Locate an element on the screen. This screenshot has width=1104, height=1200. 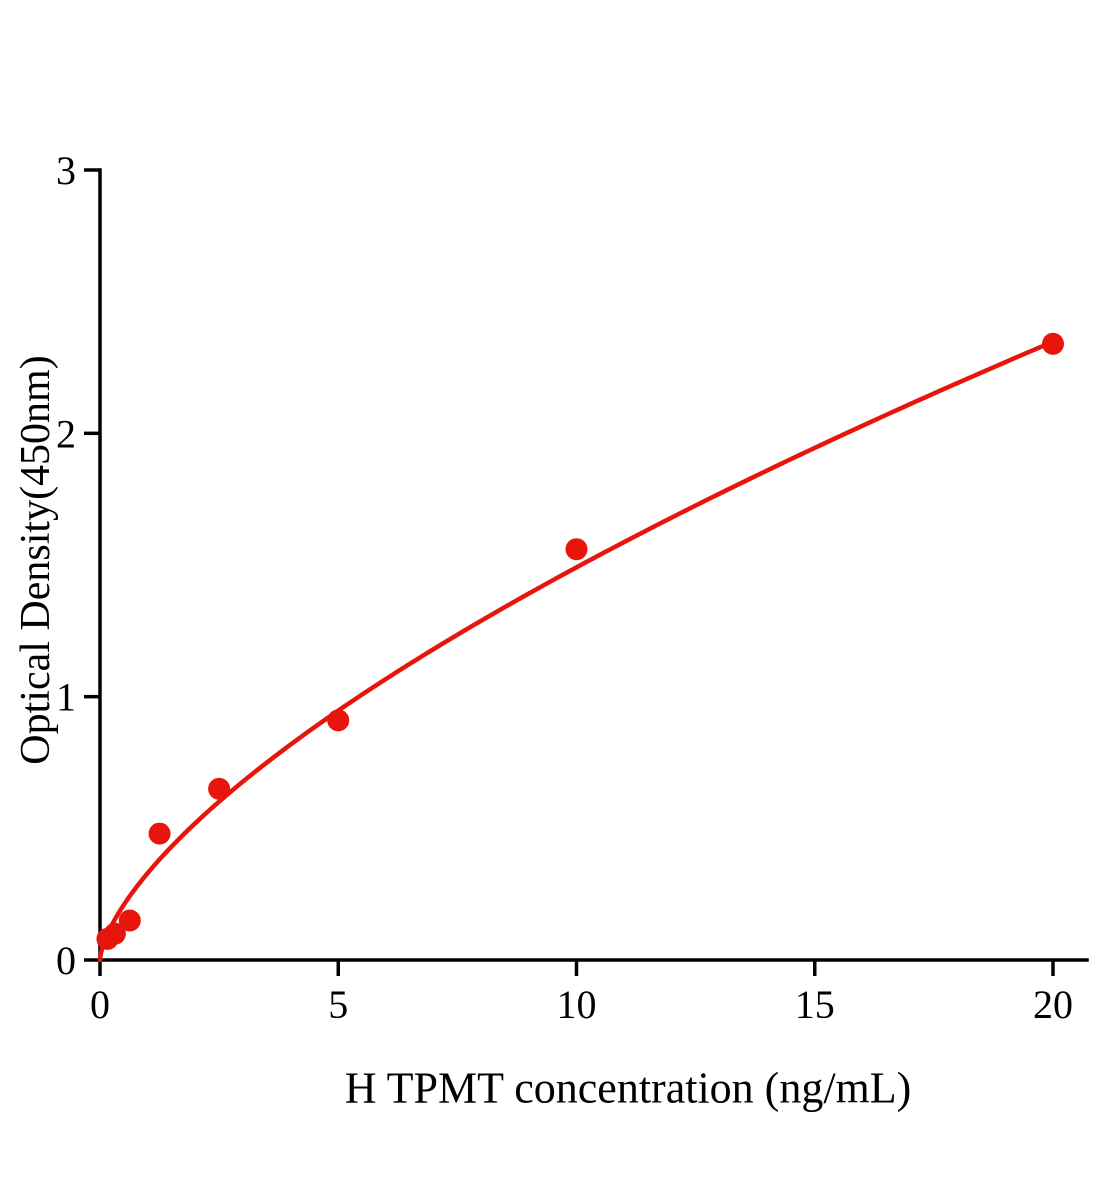
x-tick-label: 10 is located at coordinates (577, 1004).